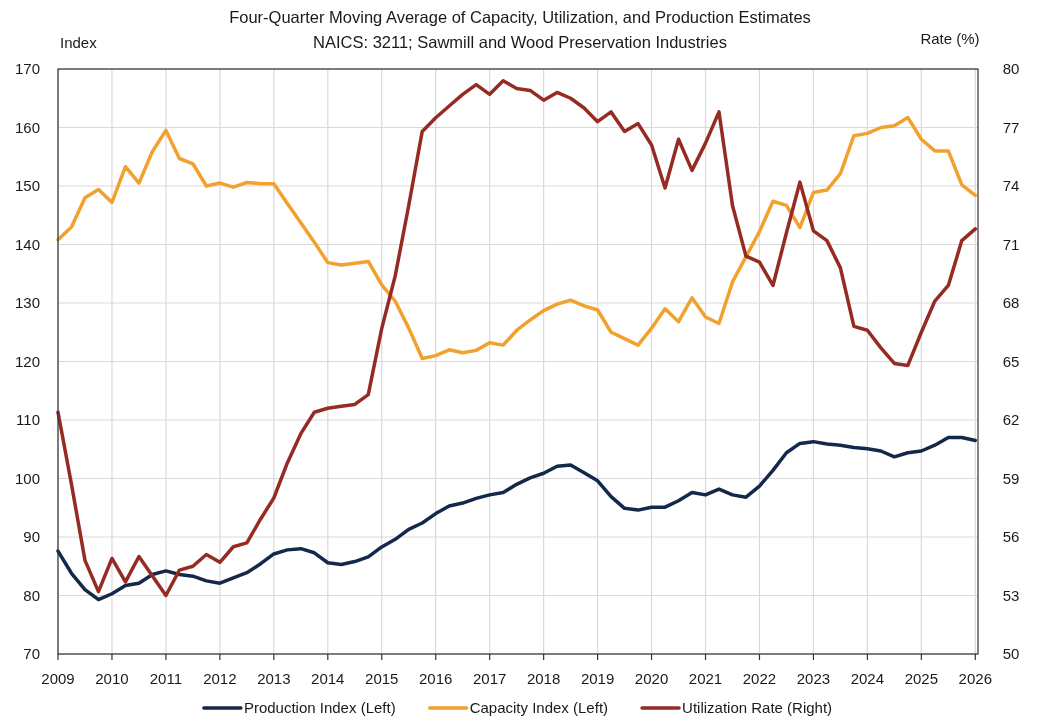  Describe the element at coordinates (705, 678) in the screenshot. I see `x-tick-label: 2021` at that location.